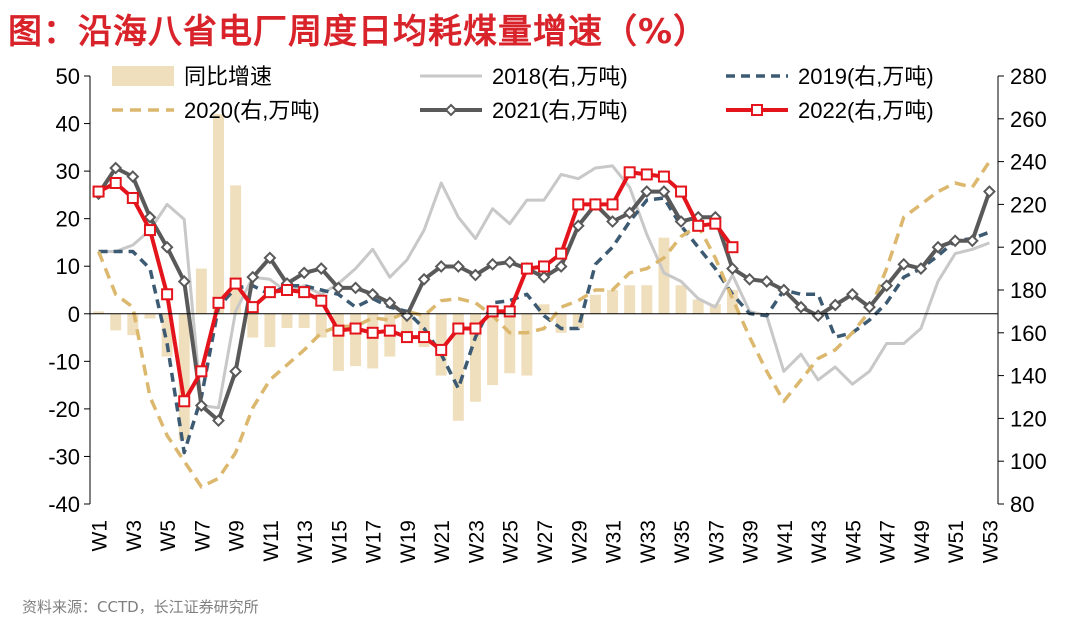 This screenshot has width=1080, height=622. I want to click on x-tick-label: W11, so click(271, 541).